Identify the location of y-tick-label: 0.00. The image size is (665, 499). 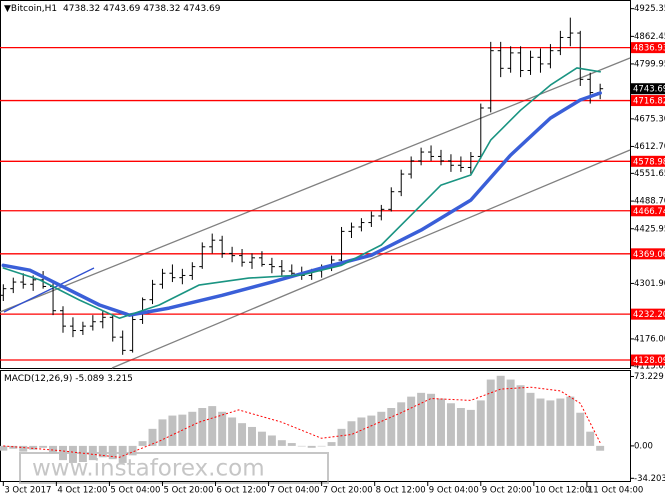
(643, 446).